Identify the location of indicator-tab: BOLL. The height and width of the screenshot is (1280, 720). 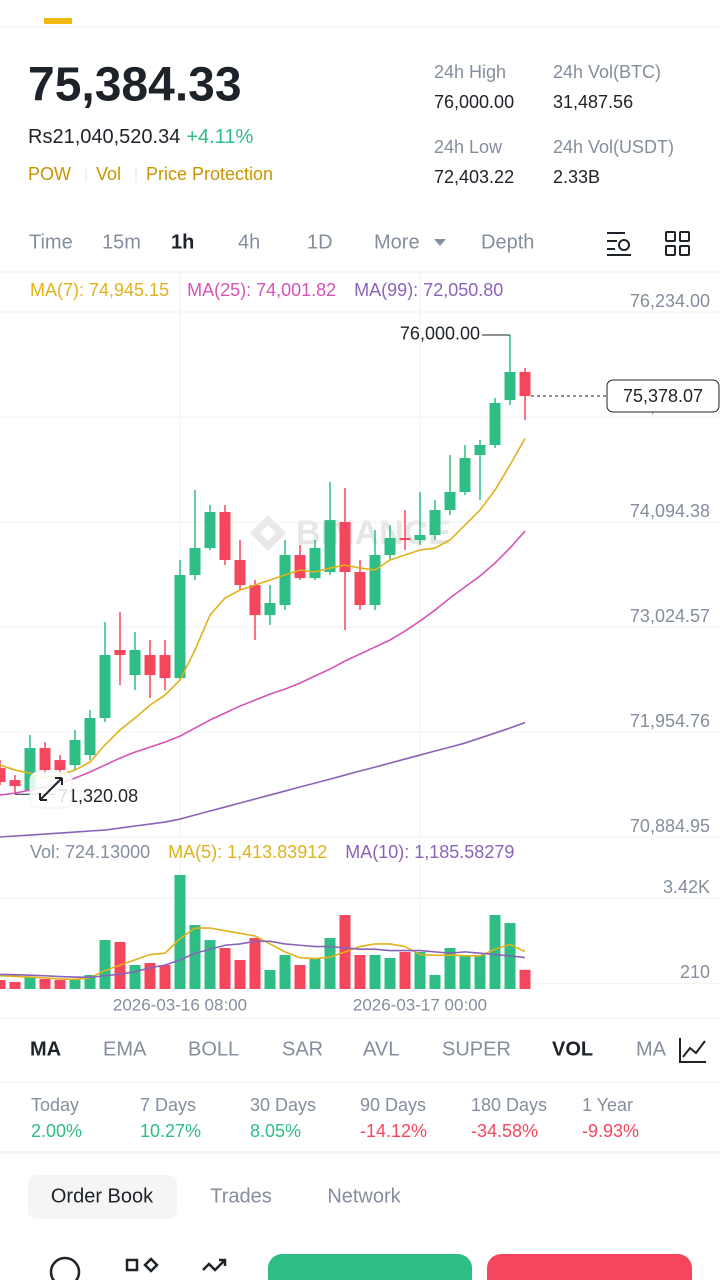
(213, 1049).